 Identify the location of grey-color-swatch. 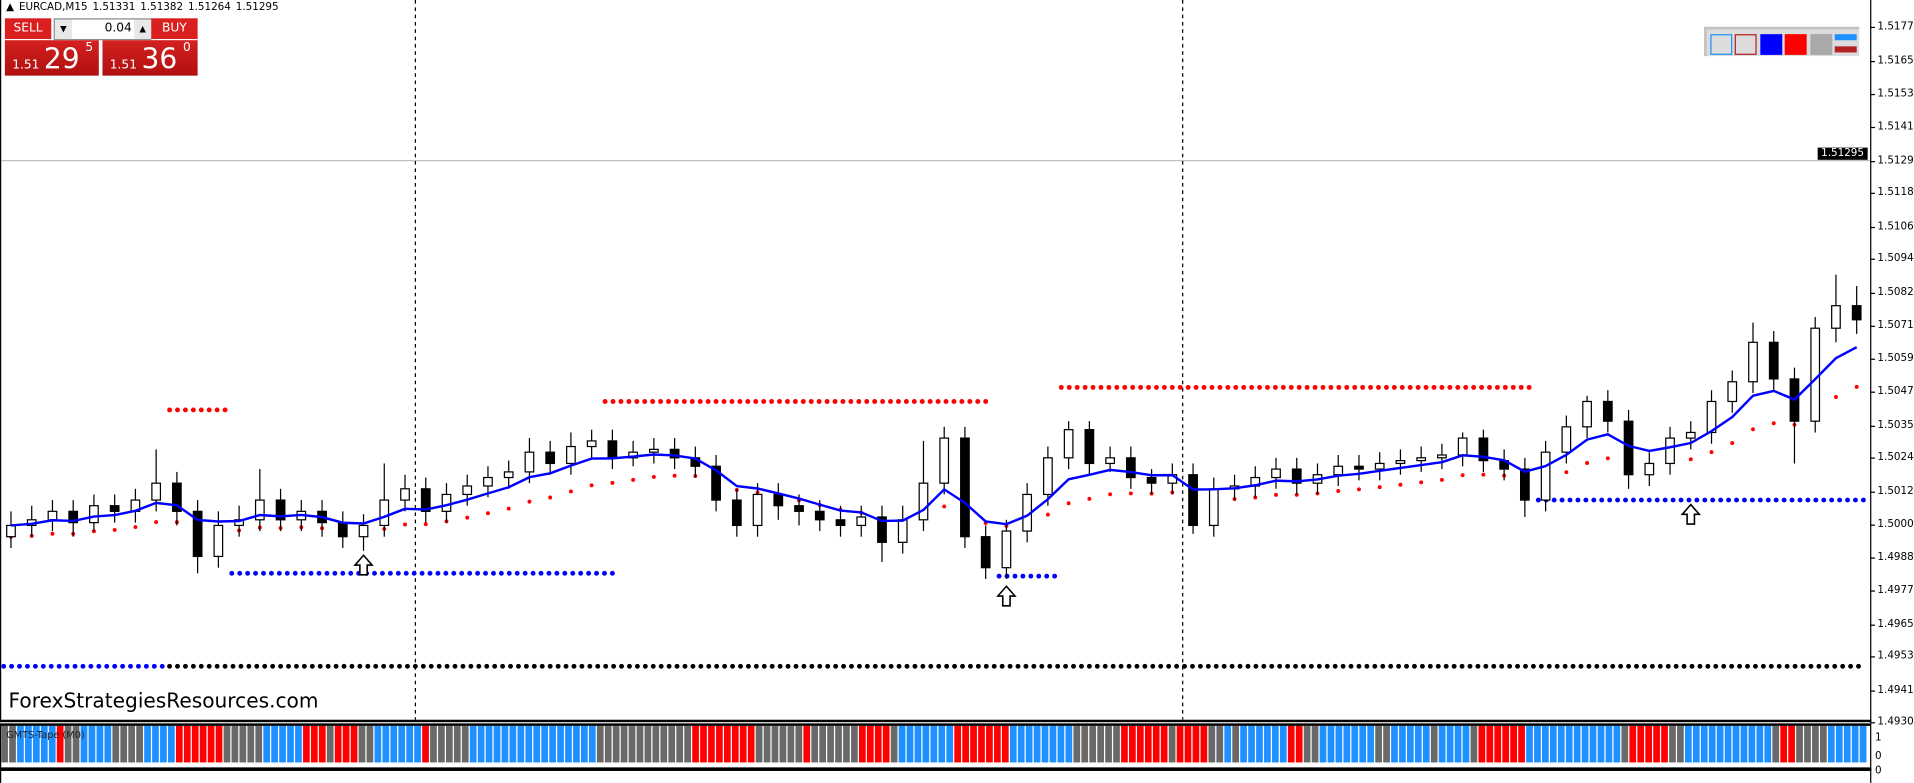
(1821, 44).